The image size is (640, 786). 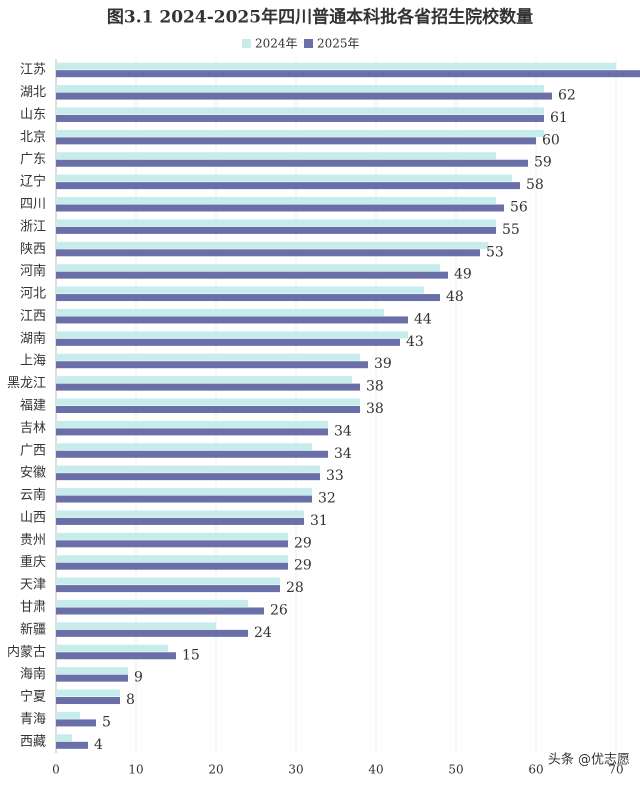 What do you see at coordinates (279, 610) in the screenshot?
I see `data-label: 26` at bounding box center [279, 610].